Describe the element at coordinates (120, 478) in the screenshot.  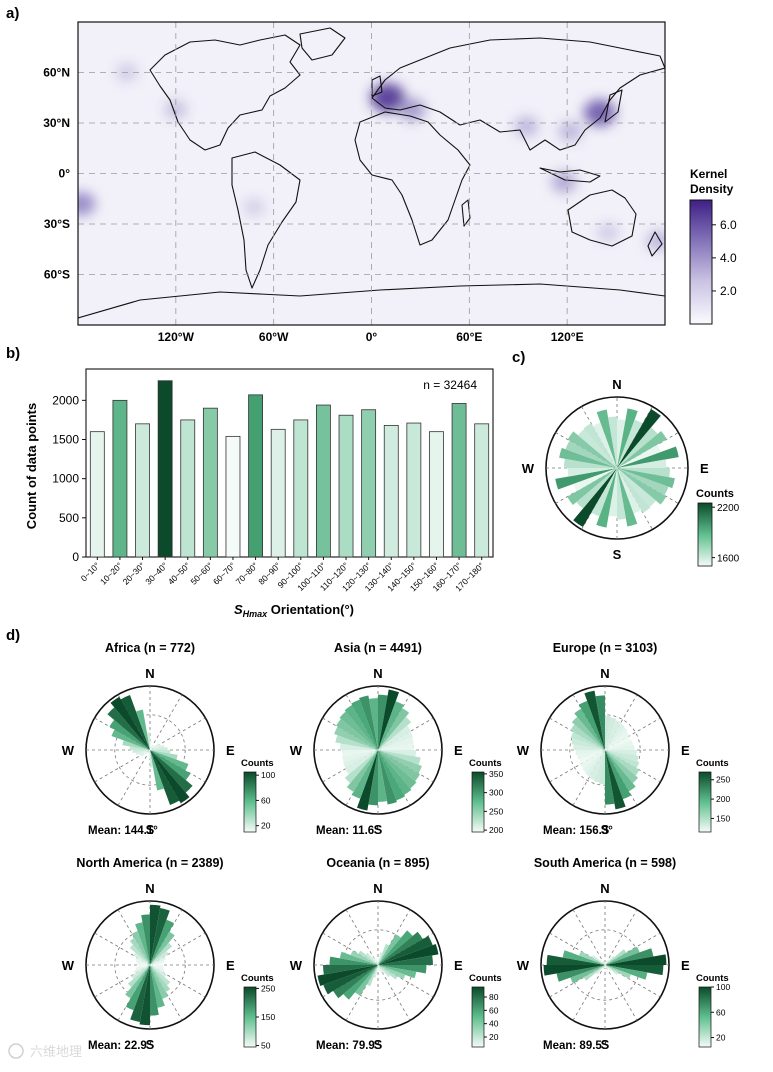
I see `bar-10~20°` at that location.